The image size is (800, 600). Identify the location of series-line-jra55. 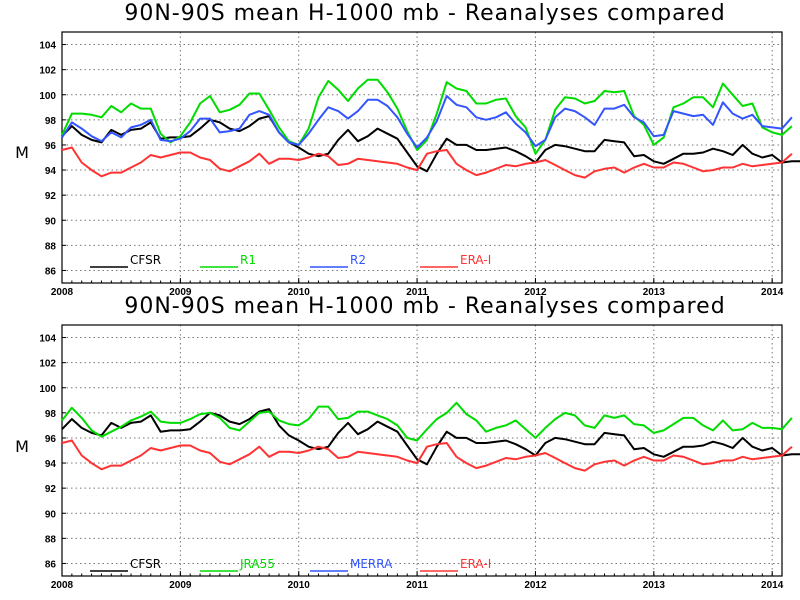
(427, 421).